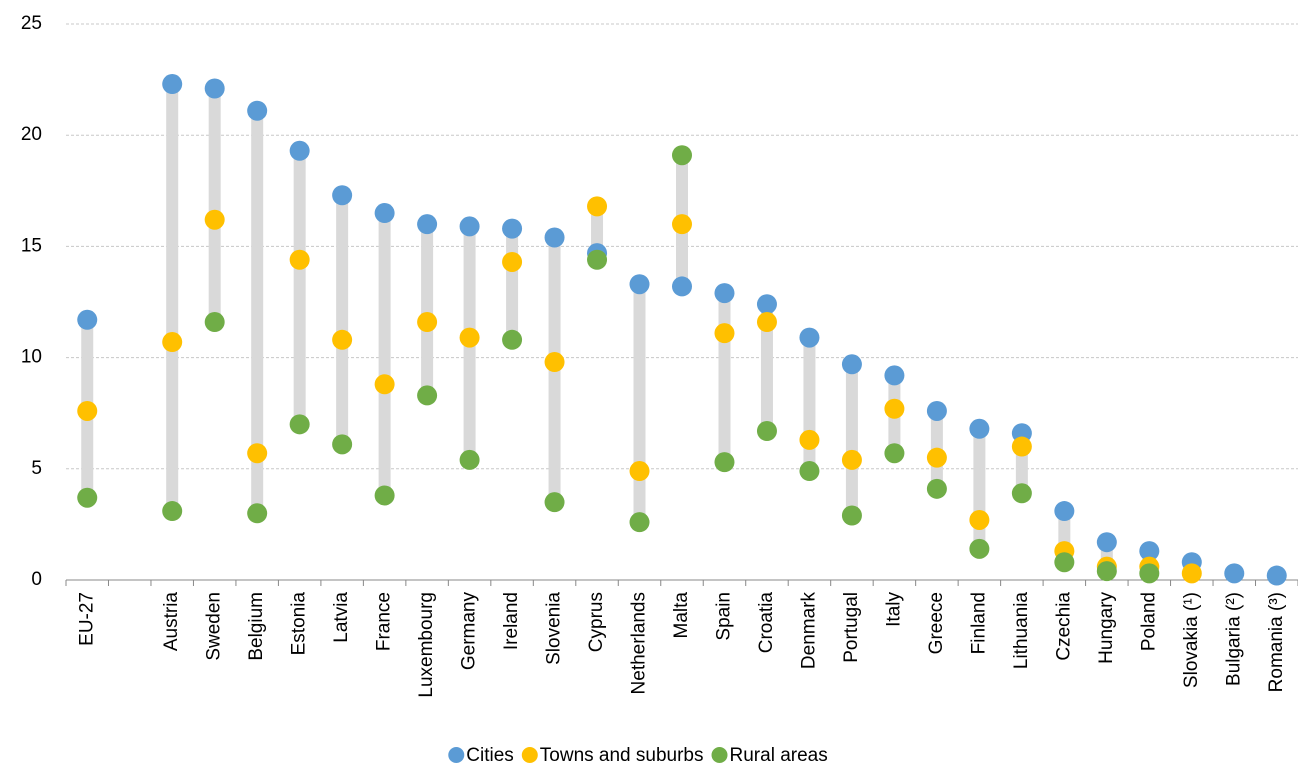 The image size is (1298, 767). I want to click on x-tick-label: Lithuania, so click(1021, 631).